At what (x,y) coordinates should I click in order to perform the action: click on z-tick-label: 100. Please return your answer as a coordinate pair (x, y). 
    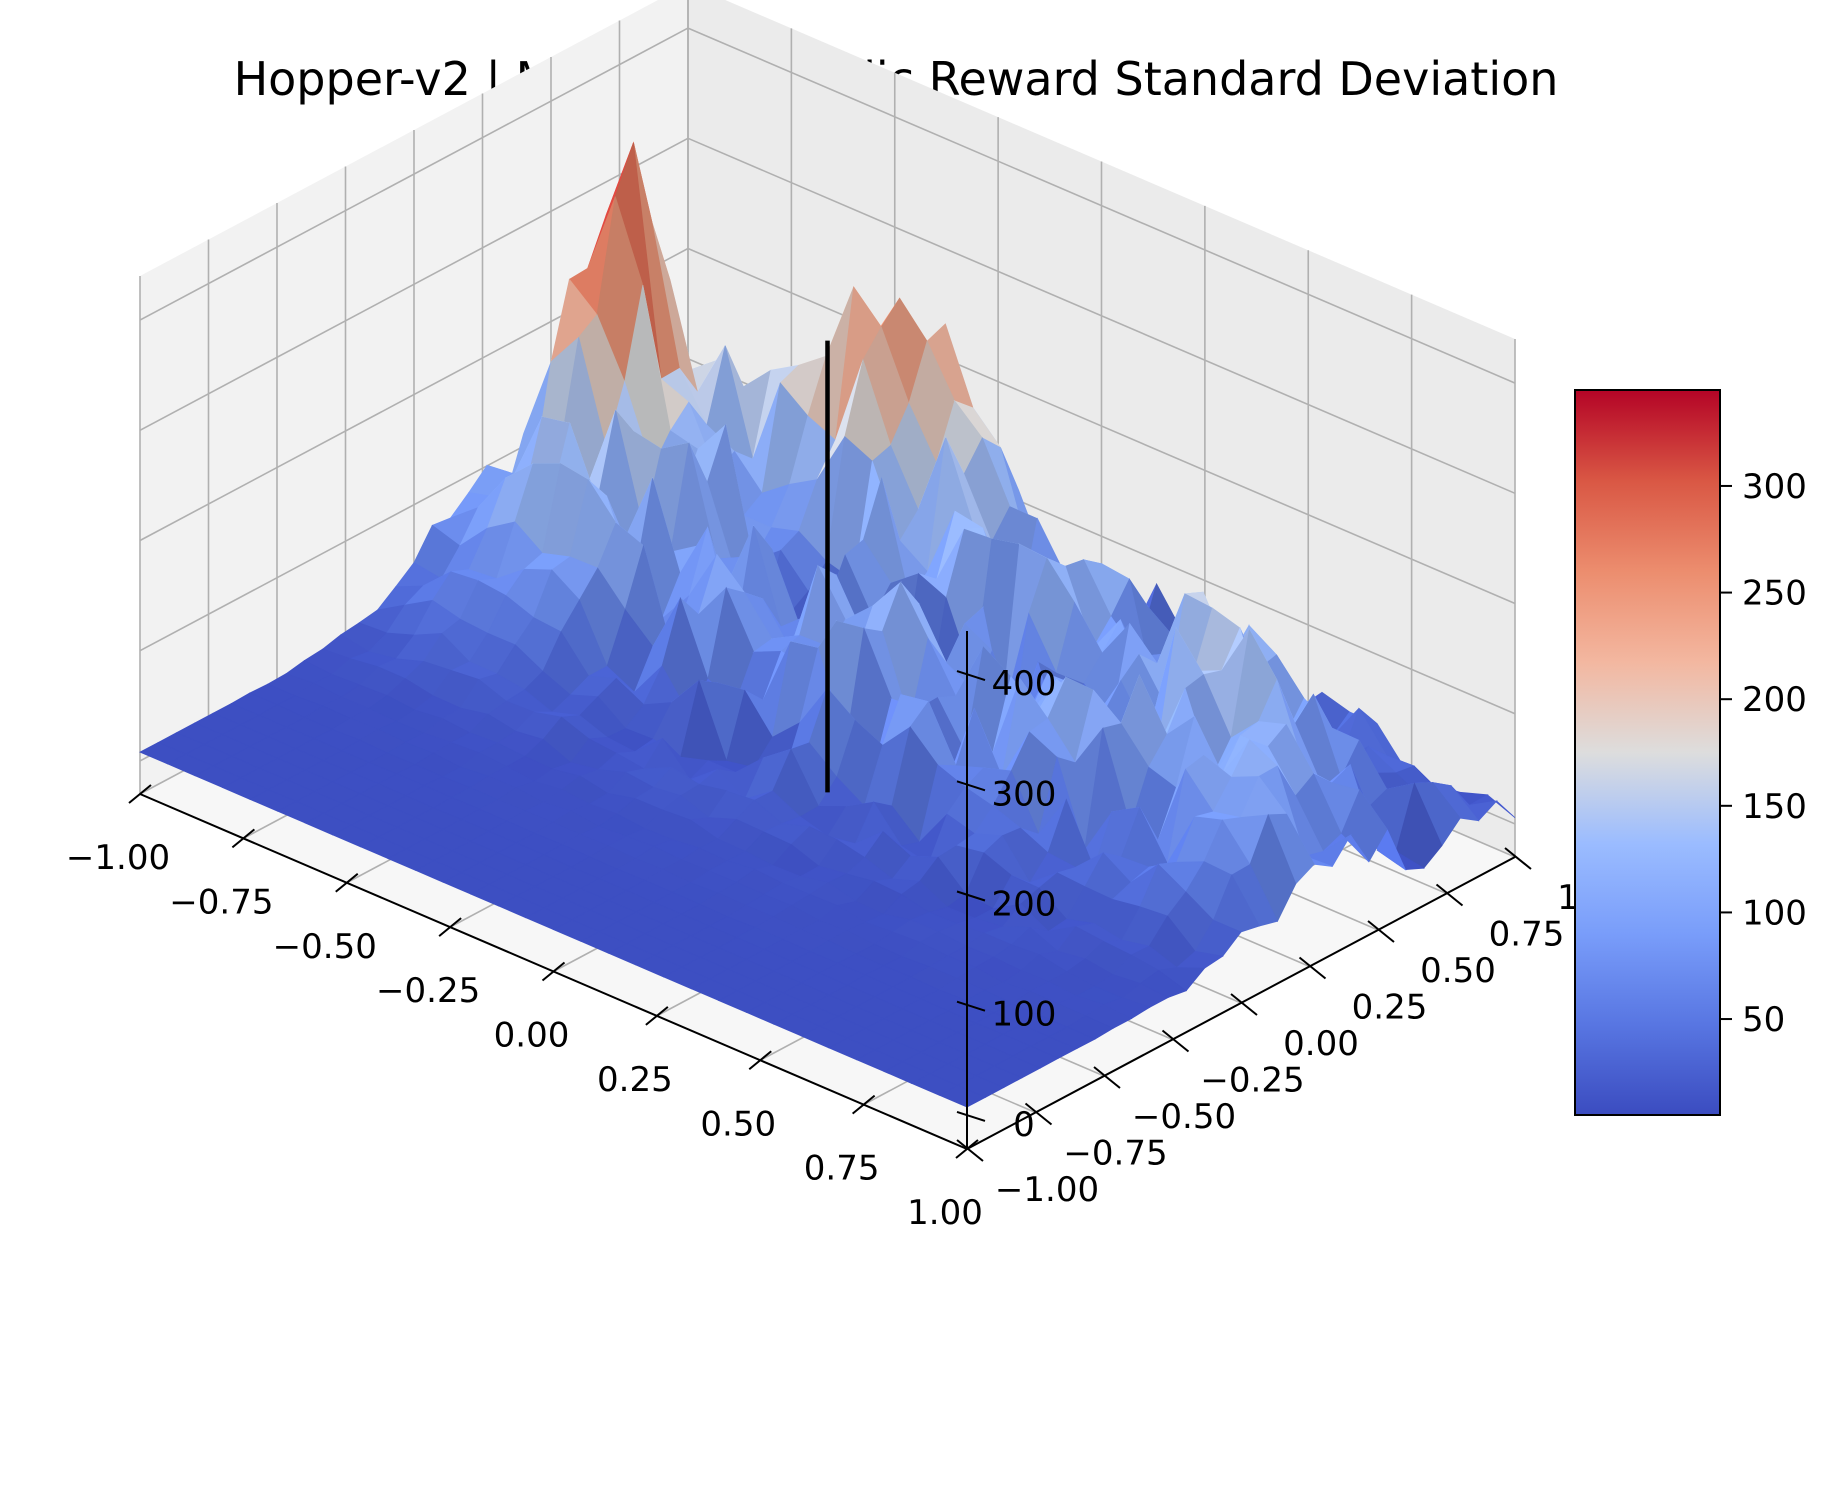
    Looking at the image, I should click on (1024, 1015).